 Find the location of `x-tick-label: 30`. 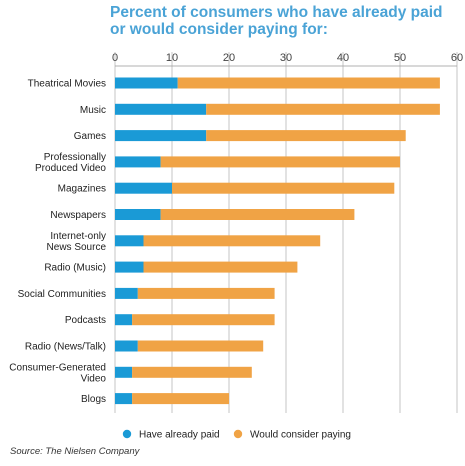

x-tick-label: 30 is located at coordinates (286, 58).